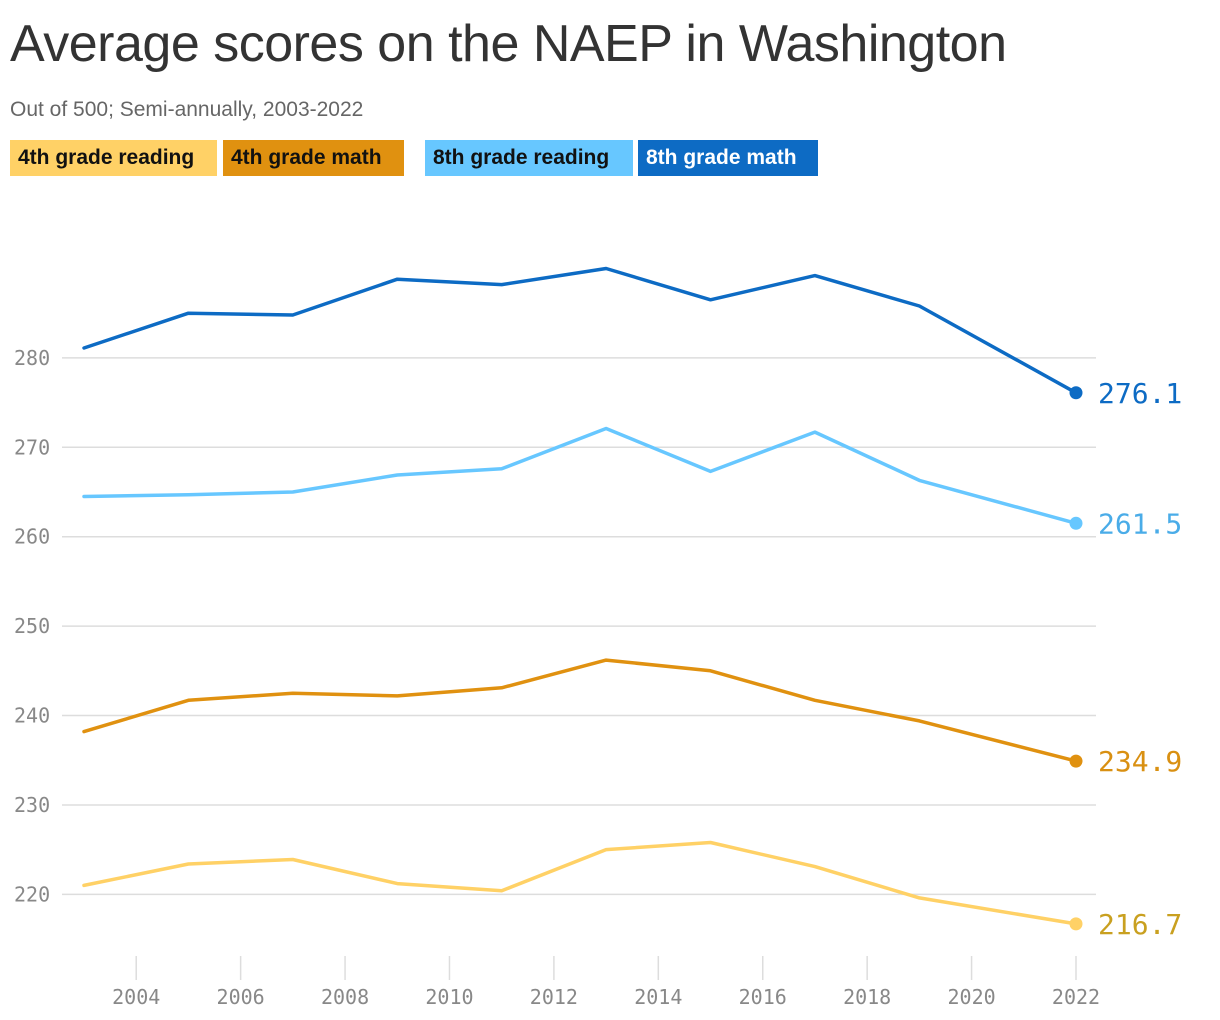 The height and width of the screenshot is (1020, 1220). Describe the element at coordinates (554, 997) in the screenshot. I see `x-tick-label: 2012` at that location.